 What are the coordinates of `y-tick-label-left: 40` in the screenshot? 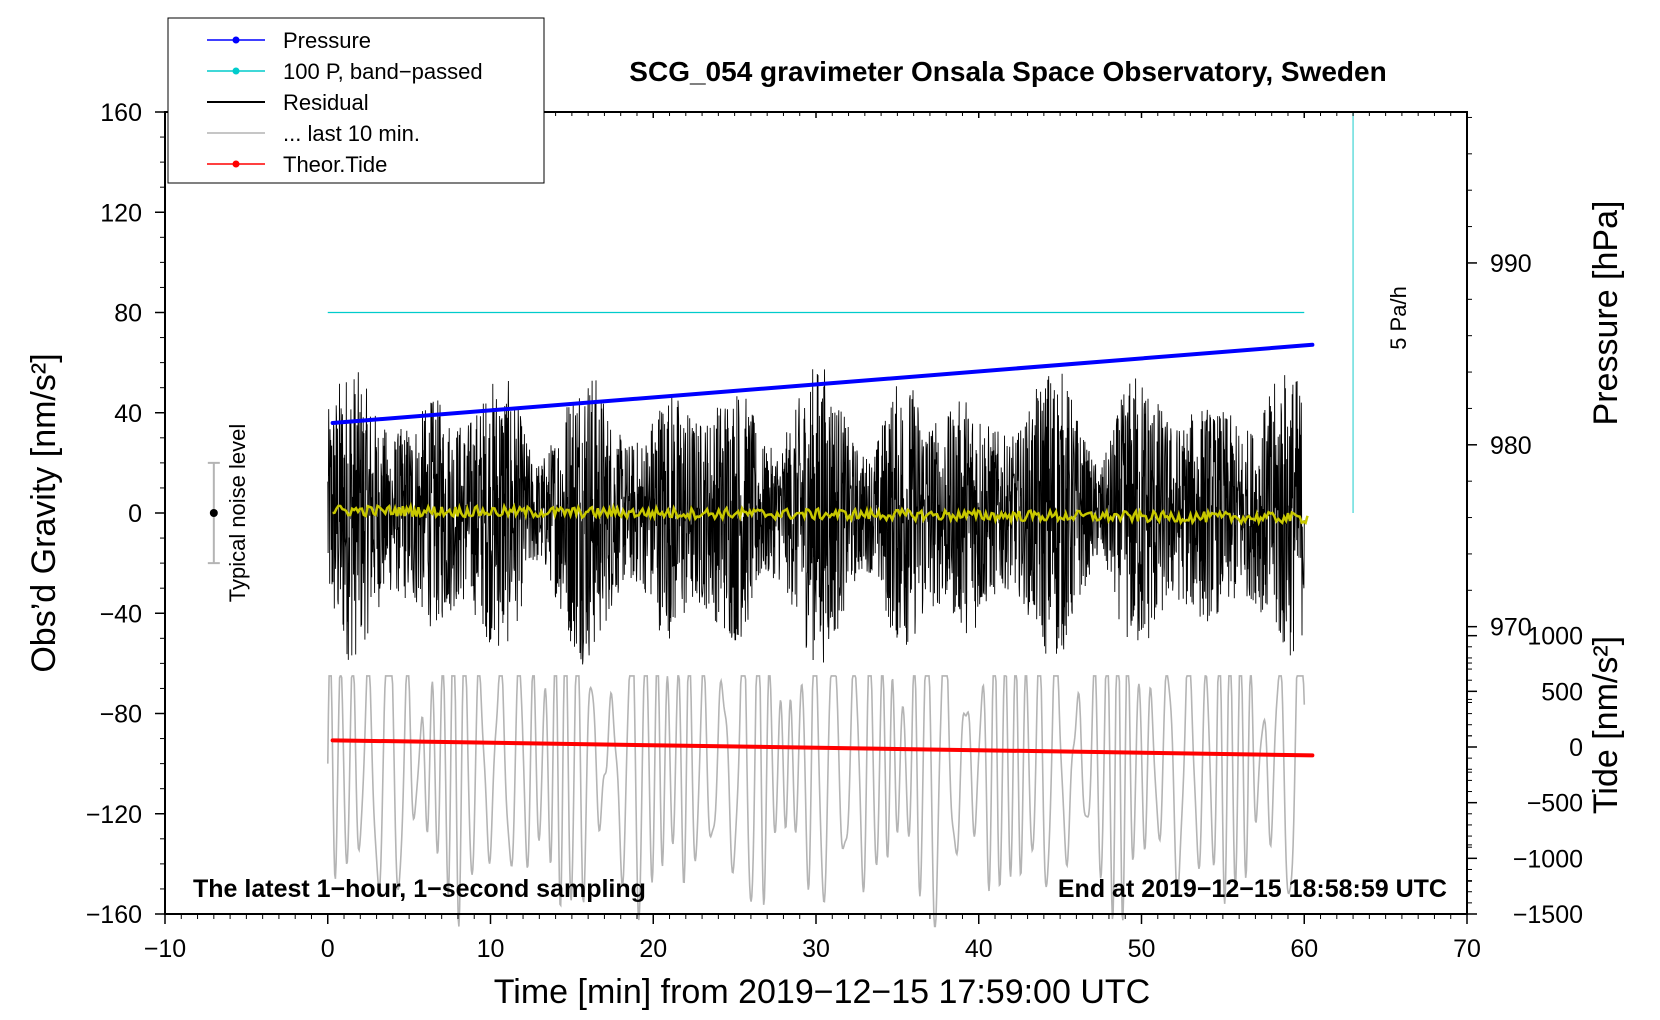 It's located at (128, 414).